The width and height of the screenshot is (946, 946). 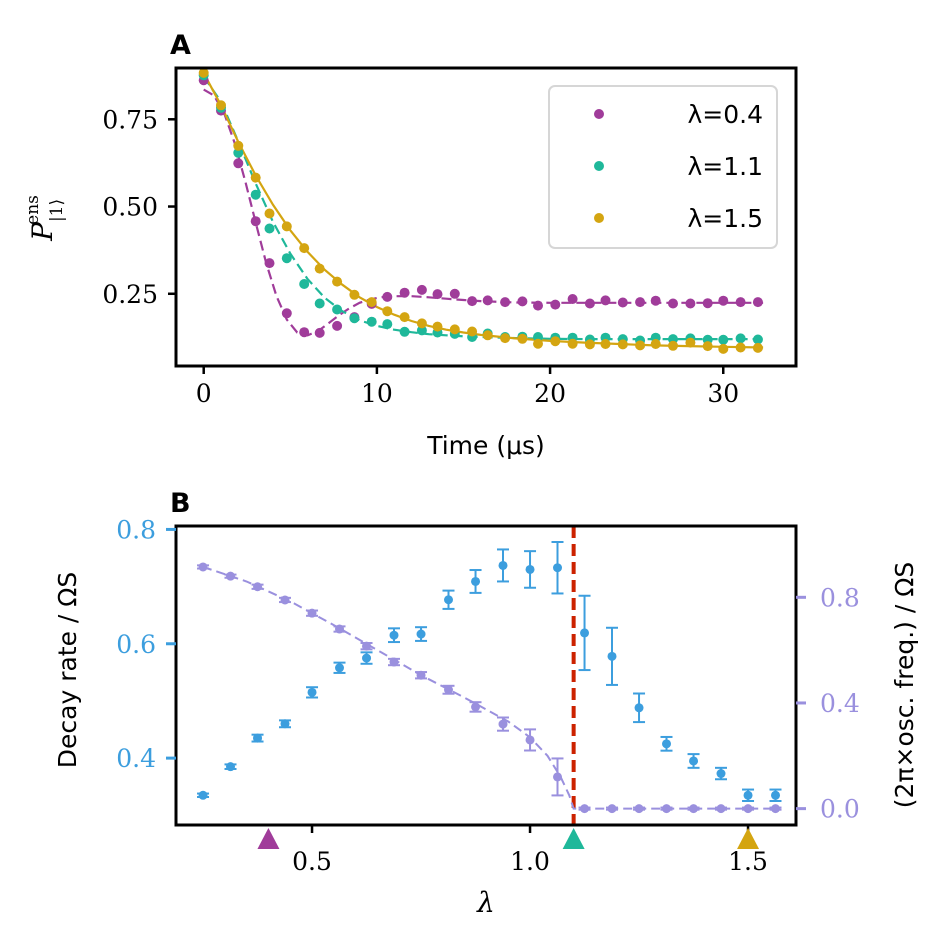 I want to click on panel-b-left-y-ticks: 0.4 0.6 0.8, so click(x=146, y=644).